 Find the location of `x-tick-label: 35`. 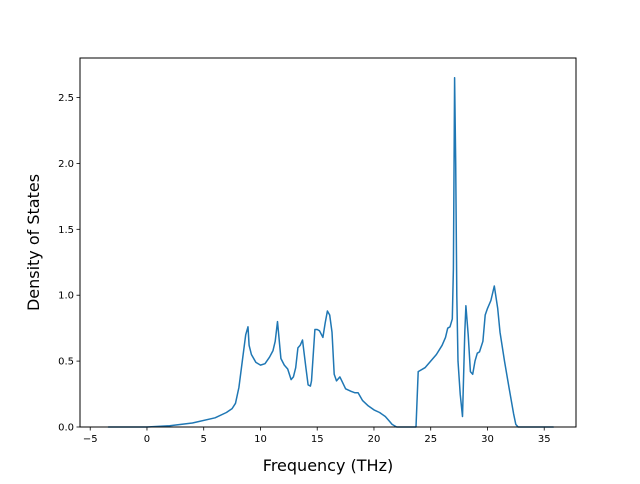

x-tick-label: 35 is located at coordinates (544, 439).